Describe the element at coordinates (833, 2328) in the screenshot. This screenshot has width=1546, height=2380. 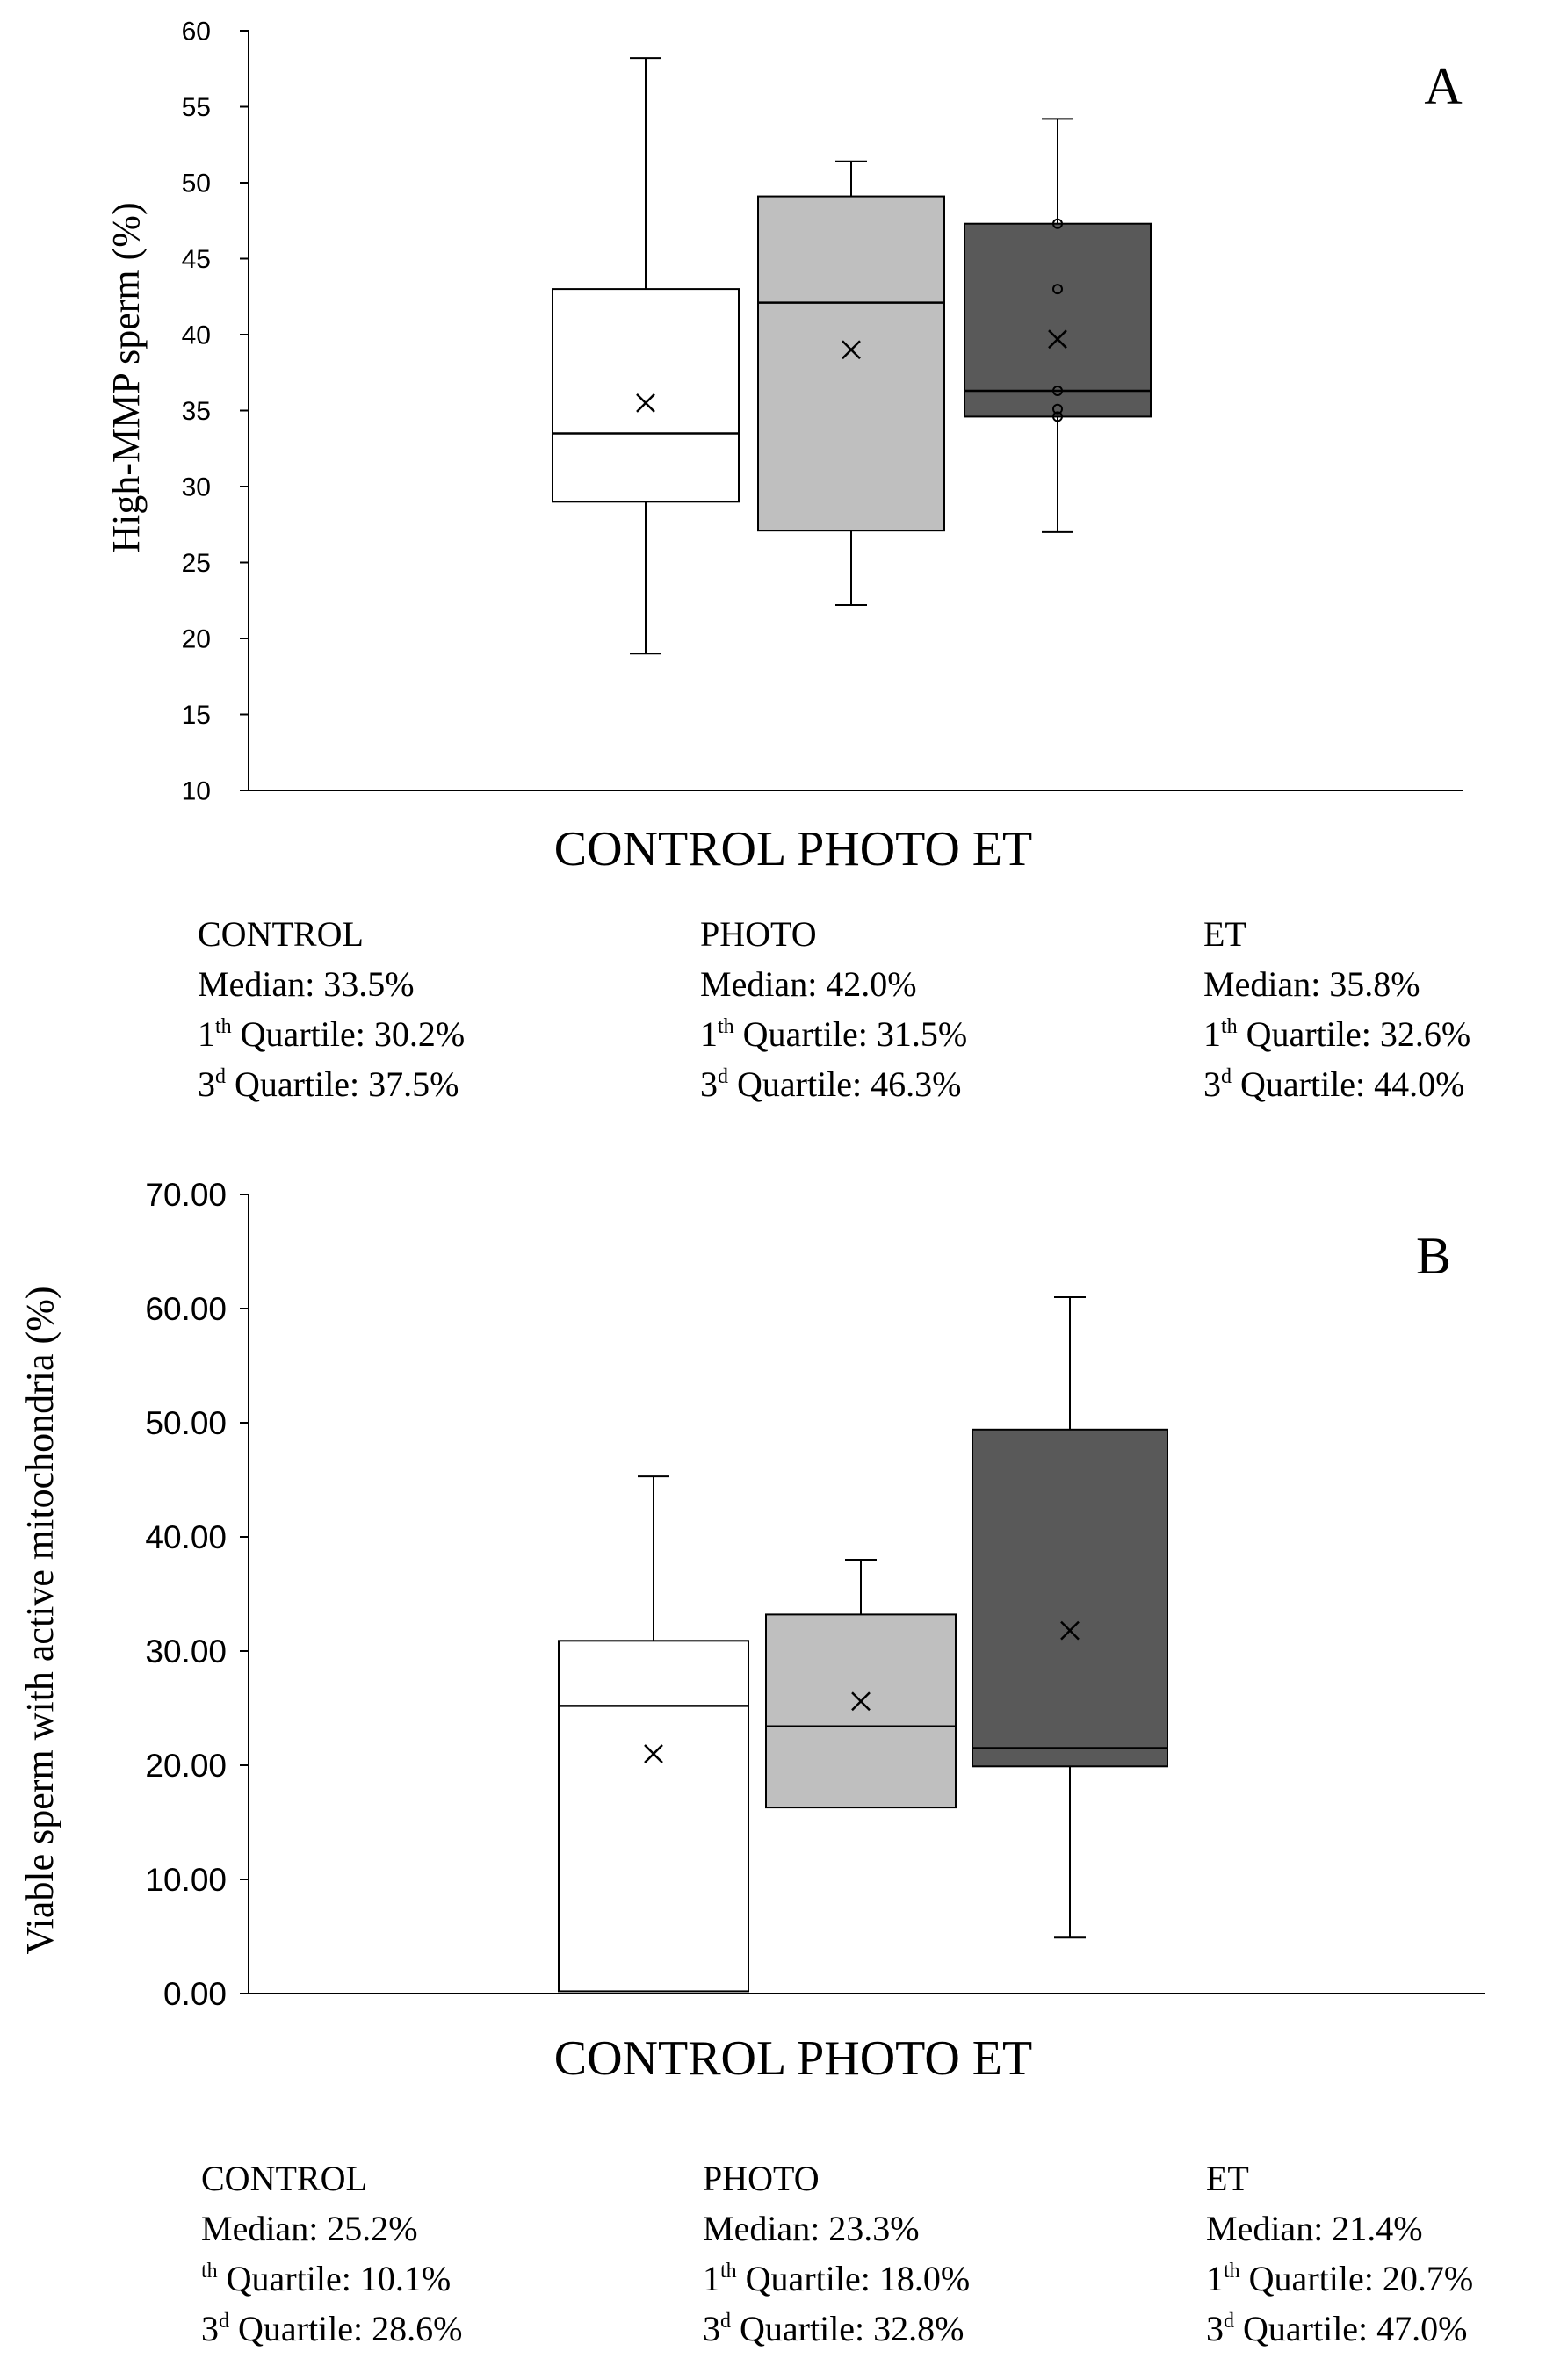
I see `stats-third-quartile: 3d Quartile: 32.8%` at that location.